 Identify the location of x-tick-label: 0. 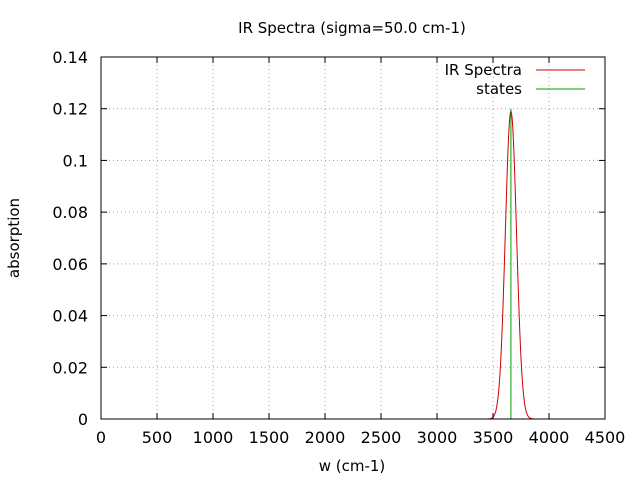
(101, 437).